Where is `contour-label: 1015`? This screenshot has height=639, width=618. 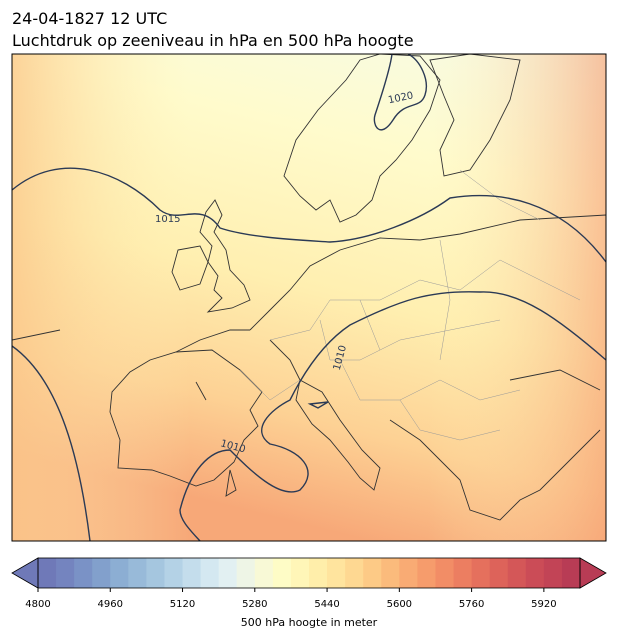
contour-label: 1015 is located at coordinates (167, 219).